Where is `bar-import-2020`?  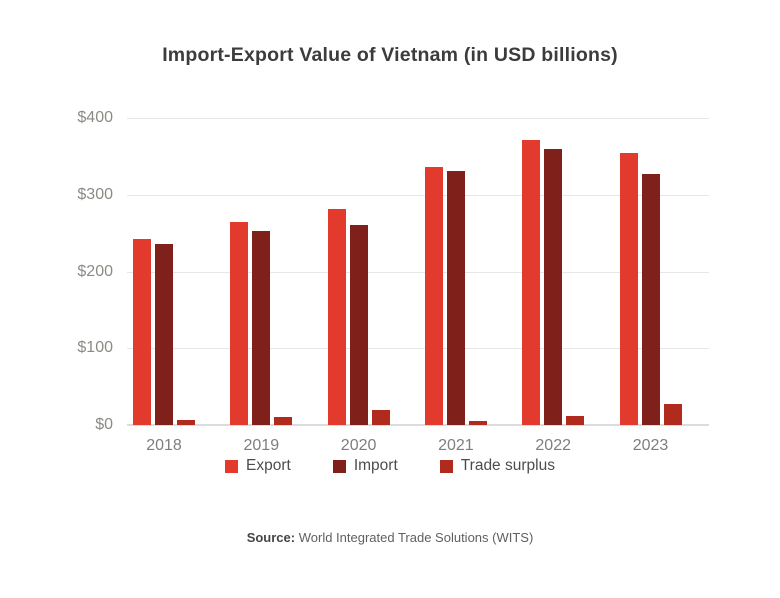 bar-import-2020 is located at coordinates (358, 324).